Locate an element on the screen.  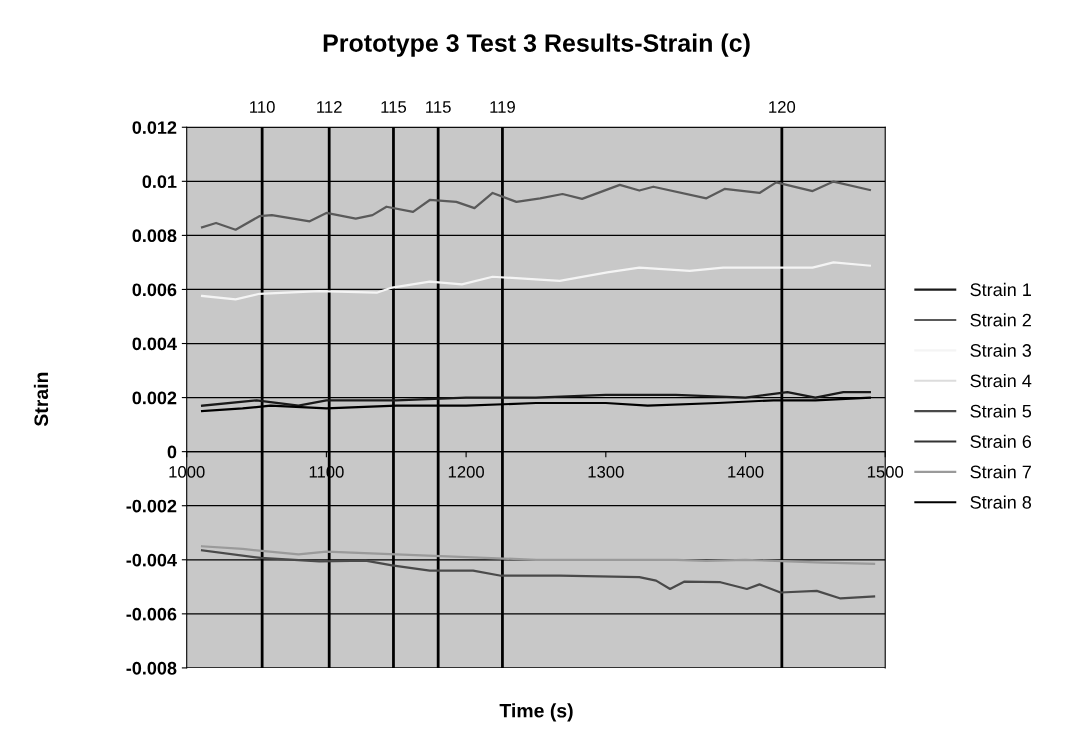
legend-label: Strain 3 is located at coordinates (1001, 350).